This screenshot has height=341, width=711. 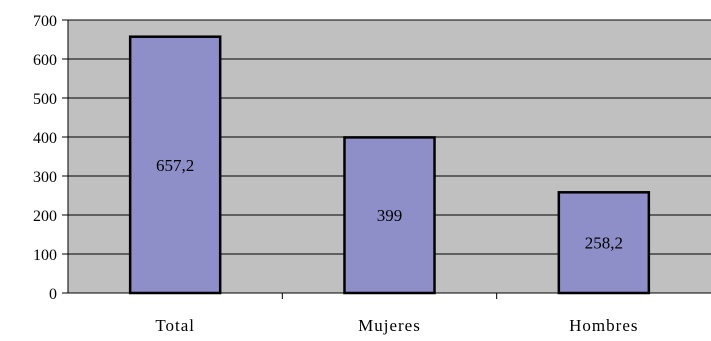 I want to click on y-tick-label: 0, so click(x=53, y=294).